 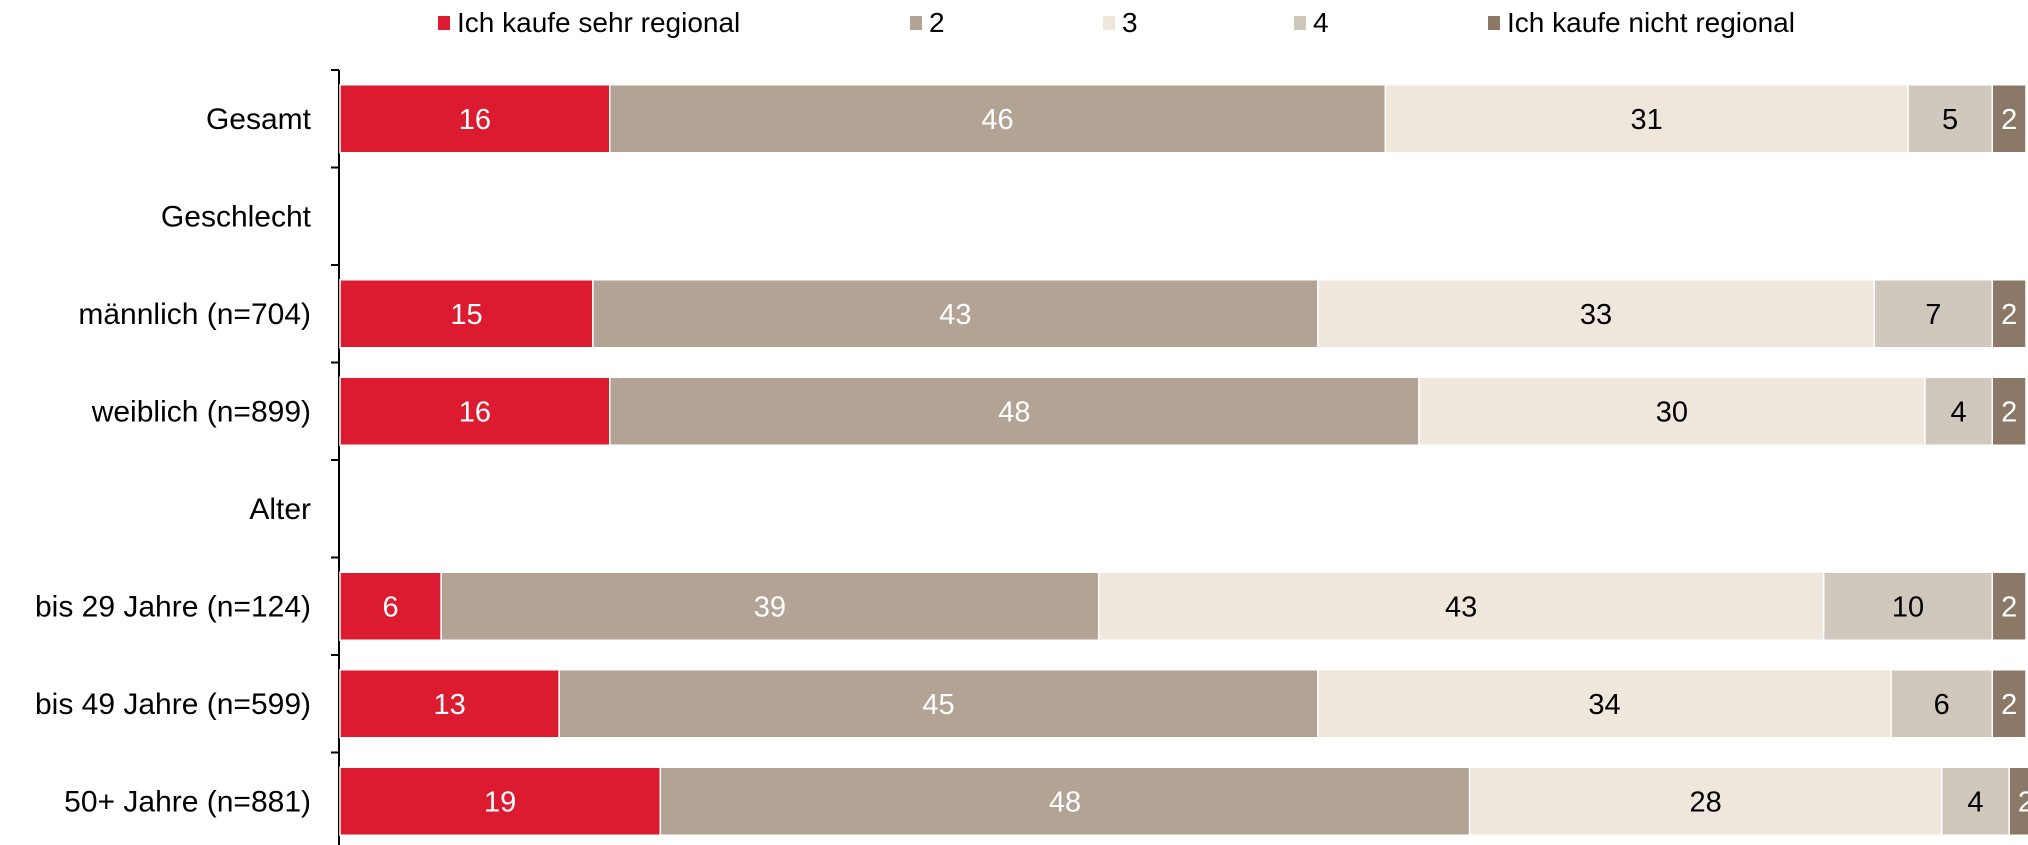 I want to click on category-label-alter: Alter, so click(x=280, y=509).